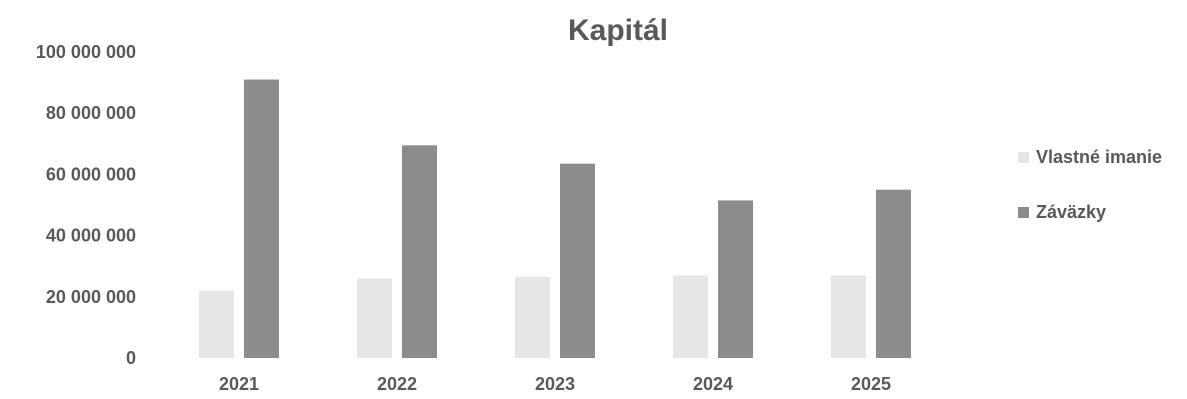 The height and width of the screenshot is (399, 1187). Describe the element at coordinates (690, 316) in the screenshot. I see `bar-vlastné-imanie-2024` at that location.